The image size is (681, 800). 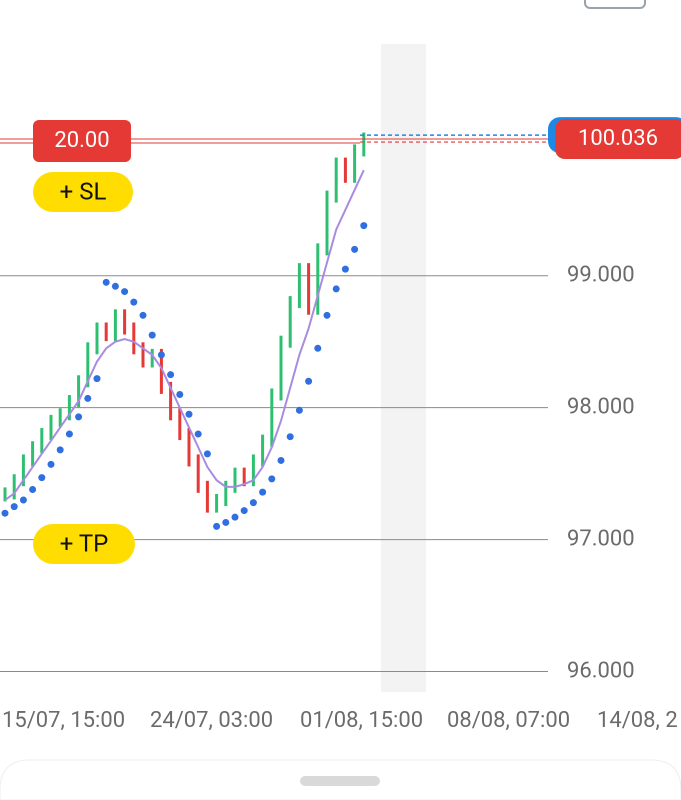 I want to click on x-tick-label: 01/08, 15:00, so click(x=361, y=720).